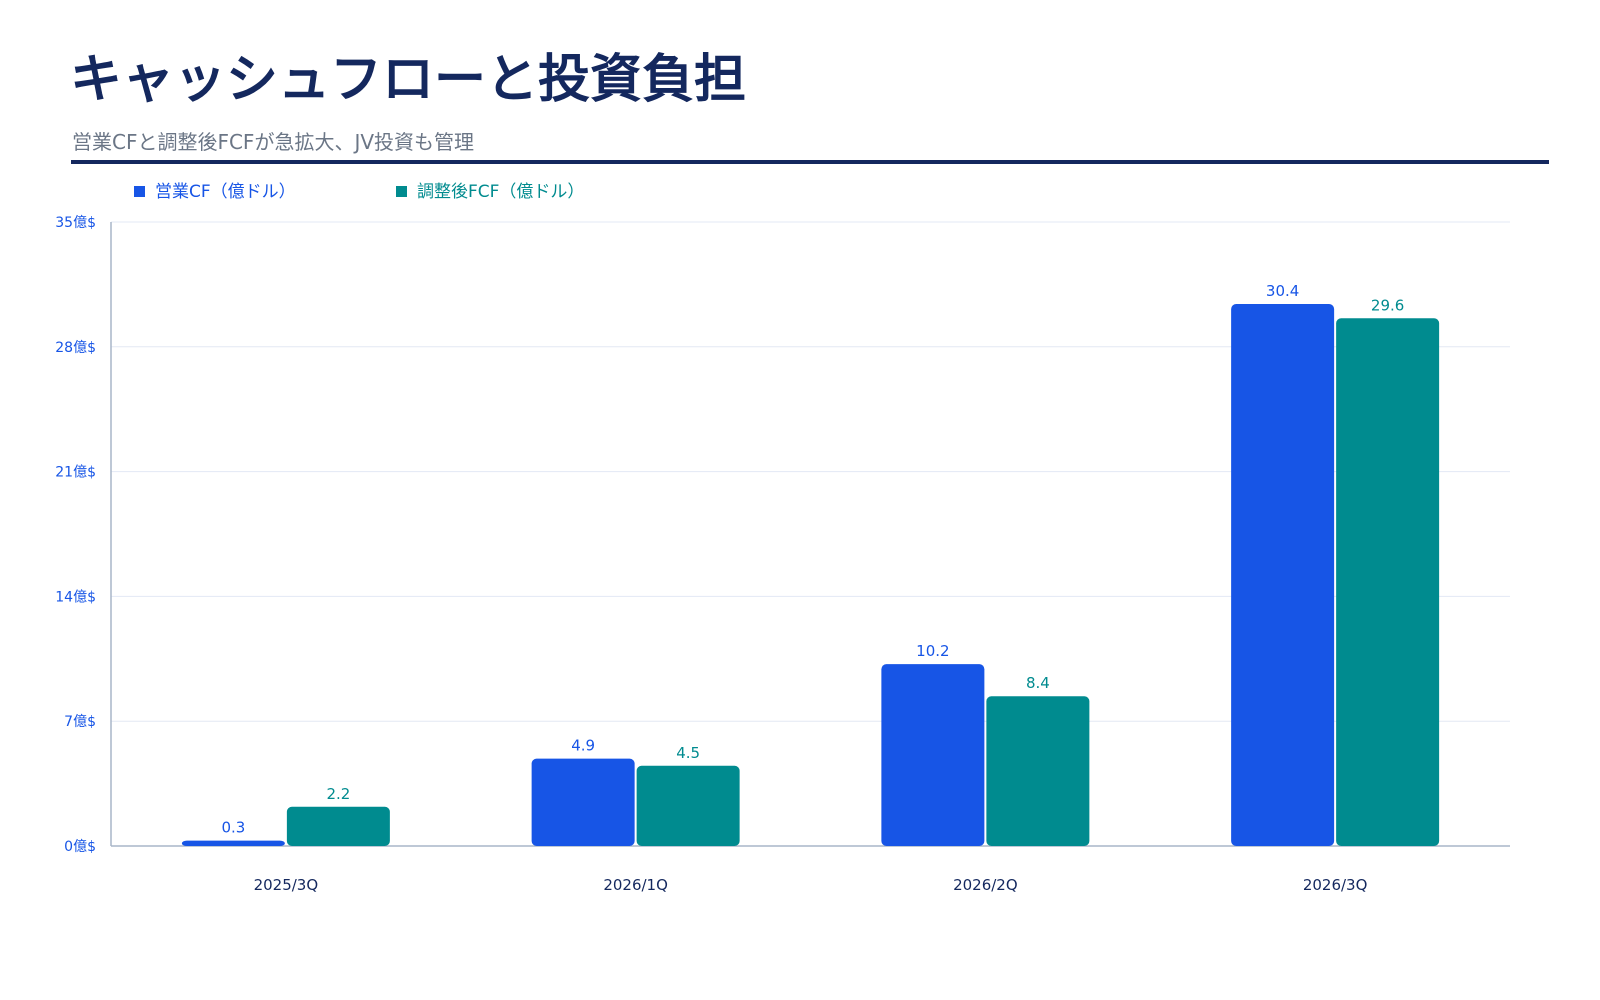 The width and height of the screenshot is (1600, 1000). Describe the element at coordinates (810, 162) in the screenshot. I see `title-divider` at that location.